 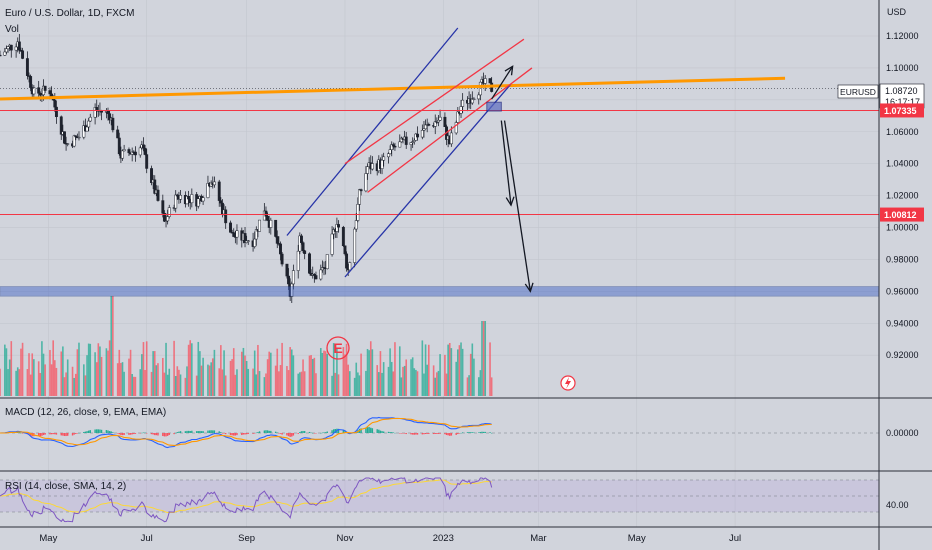 I want to click on symbol-title: Euro / U.S. Dollar, 1D, FXCM, so click(x=69, y=13).